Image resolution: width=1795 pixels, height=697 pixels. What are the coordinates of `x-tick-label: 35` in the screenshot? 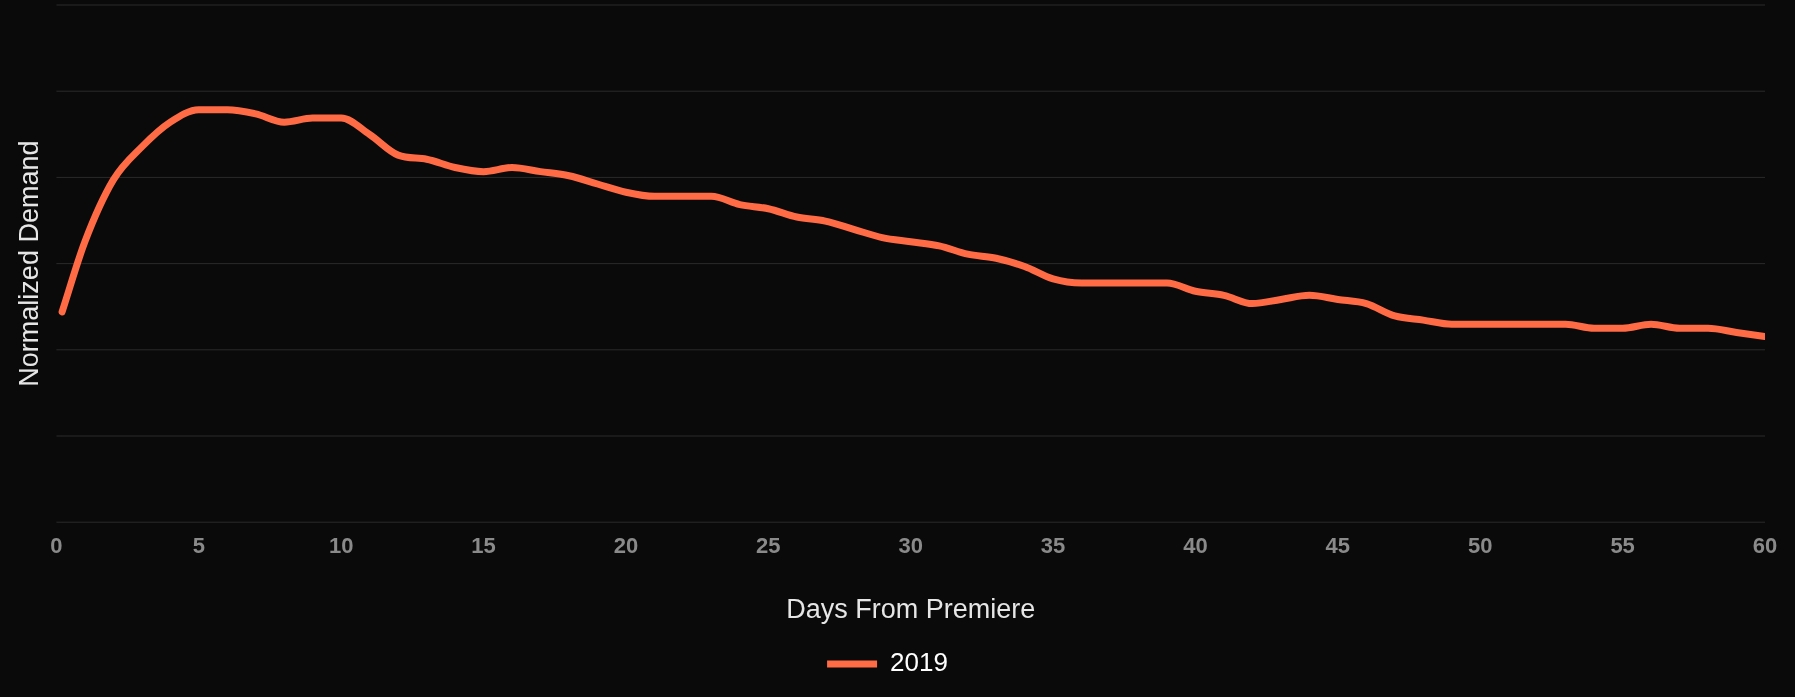 It's located at (1053, 546).